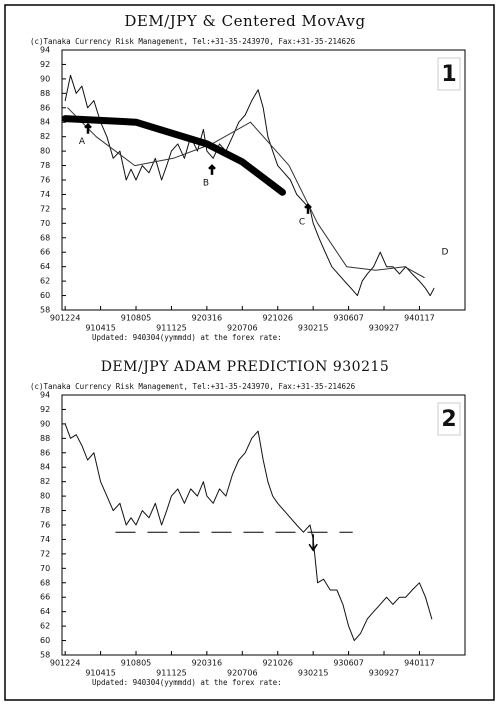 The width and height of the screenshot is (500, 709). Describe the element at coordinates (206, 183) in the screenshot. I see `annotation: B` at that location.